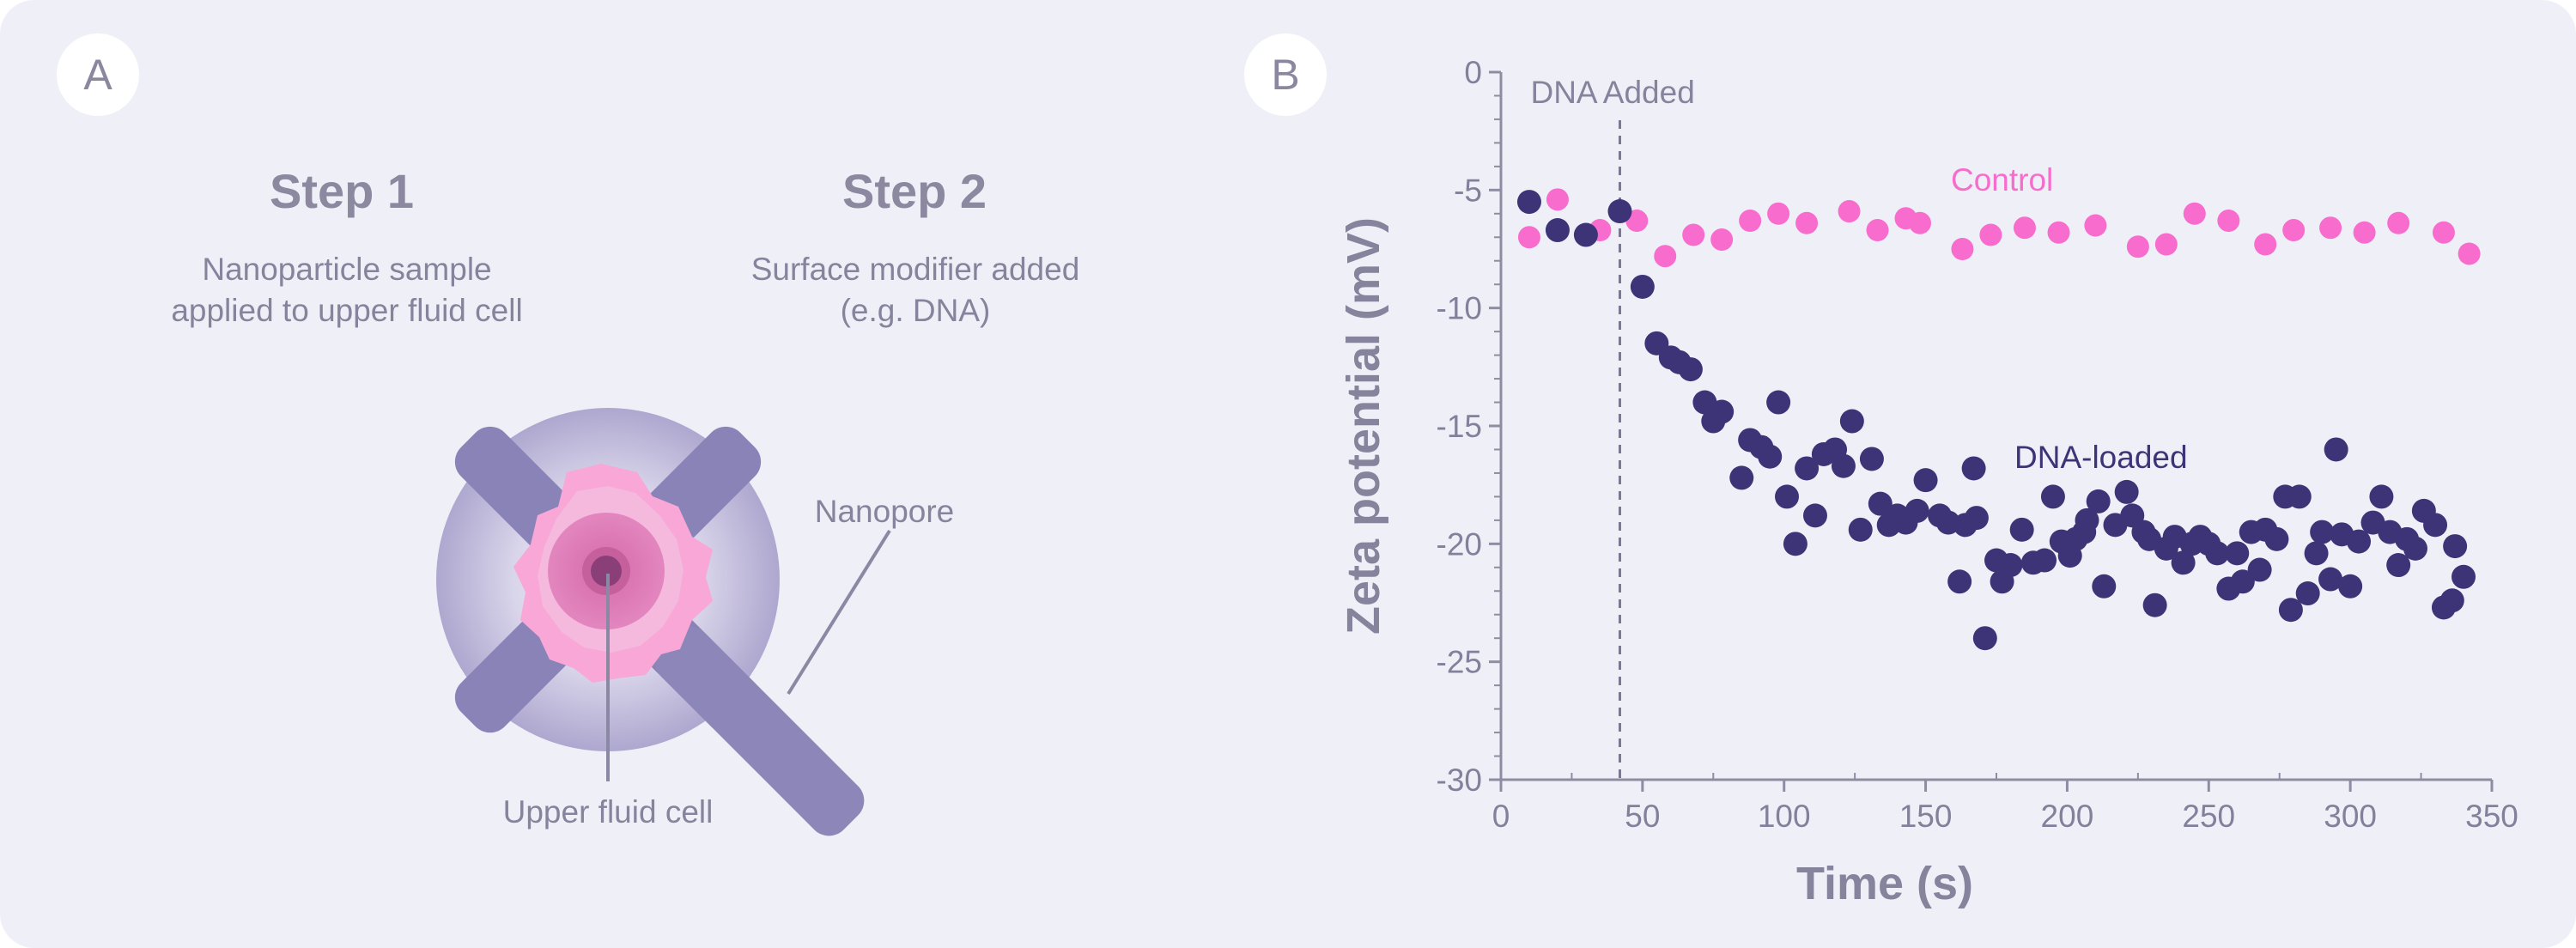  Describe the element at coordinates (1468, 190) in the screenshot. I see `y-tick-label: -5` at that location.